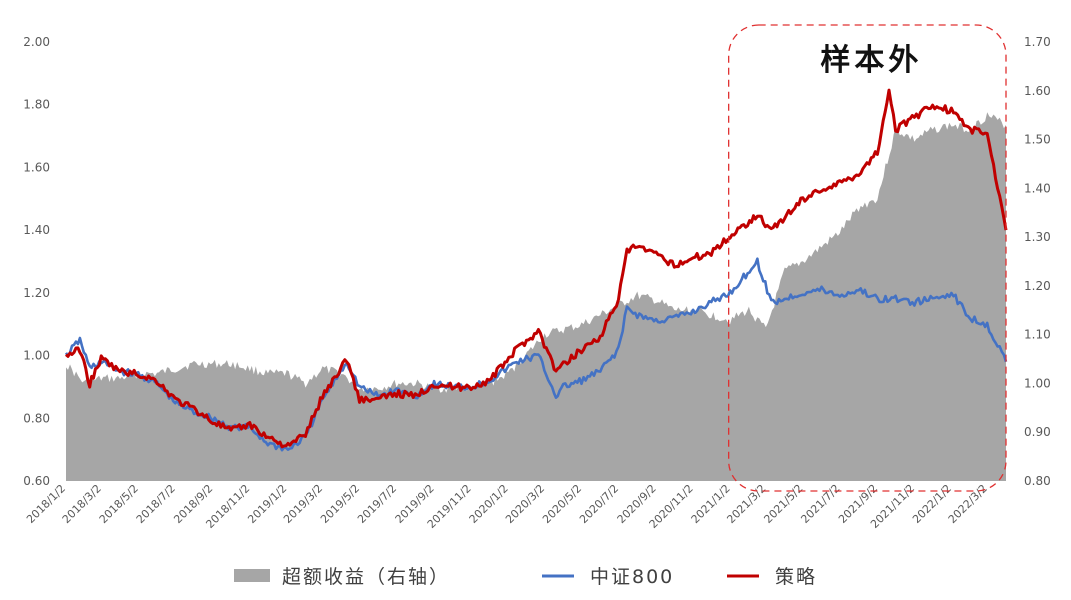  Describe the element at coordinates (746, 504) in the screenshot. I see `x-tick-label: 2021/3/2` at that location.